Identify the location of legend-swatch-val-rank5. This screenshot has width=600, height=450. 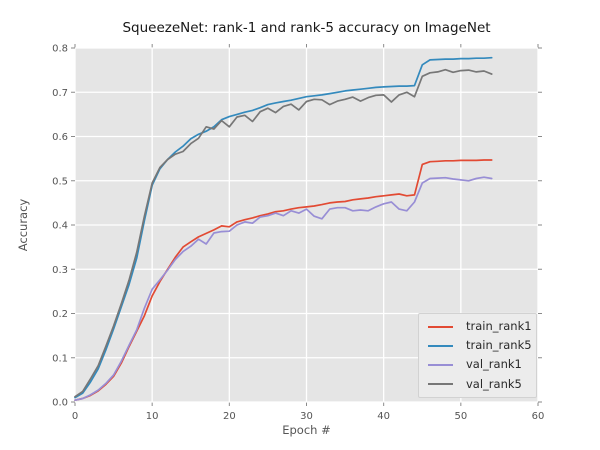
(440, 384).